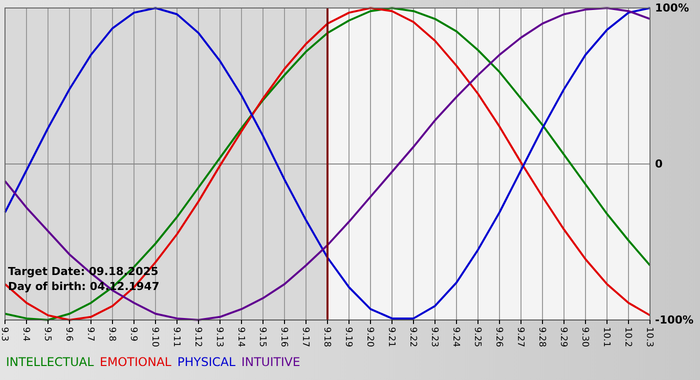 This screenshot has width=700, height=380. What do you see at coordinates (605, 337) in the screenshot?
I see `x-tick-label: 10.1` at bounding box center [605, 337].